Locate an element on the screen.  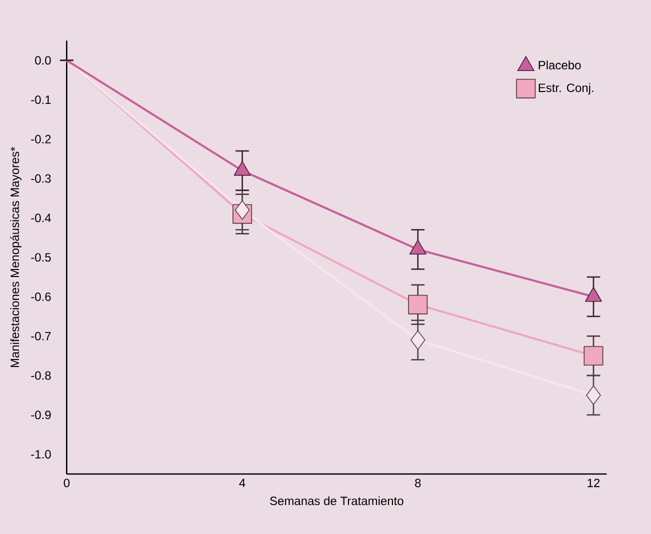
x-tick-label: 12 is located at coordinates (594, 483).